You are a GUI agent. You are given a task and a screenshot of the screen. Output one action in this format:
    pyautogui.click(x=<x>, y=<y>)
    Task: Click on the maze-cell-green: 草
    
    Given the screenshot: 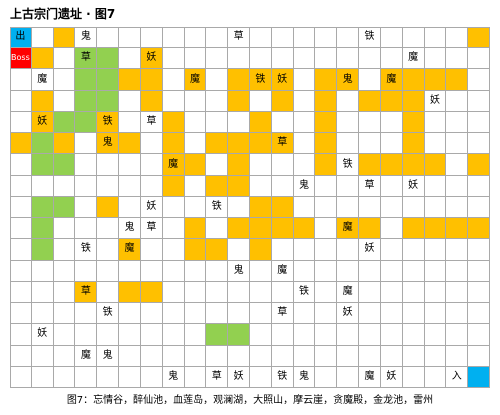 What is the action you would take?
    pyautogui.click(x=86, y=59)
    